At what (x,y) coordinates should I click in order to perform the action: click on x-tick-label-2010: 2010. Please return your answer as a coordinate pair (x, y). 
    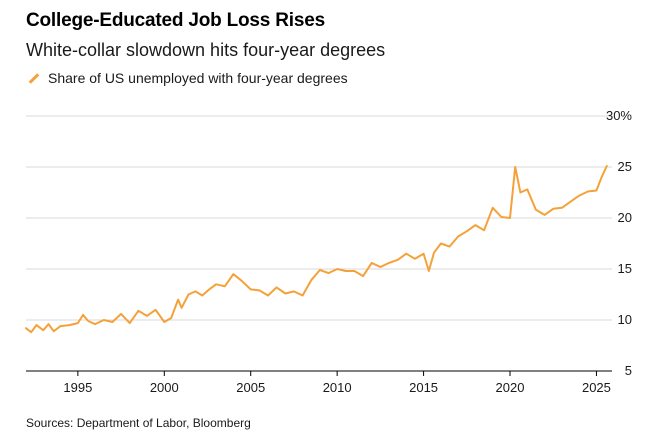
    Looking at the image, I should click on (337, 387).